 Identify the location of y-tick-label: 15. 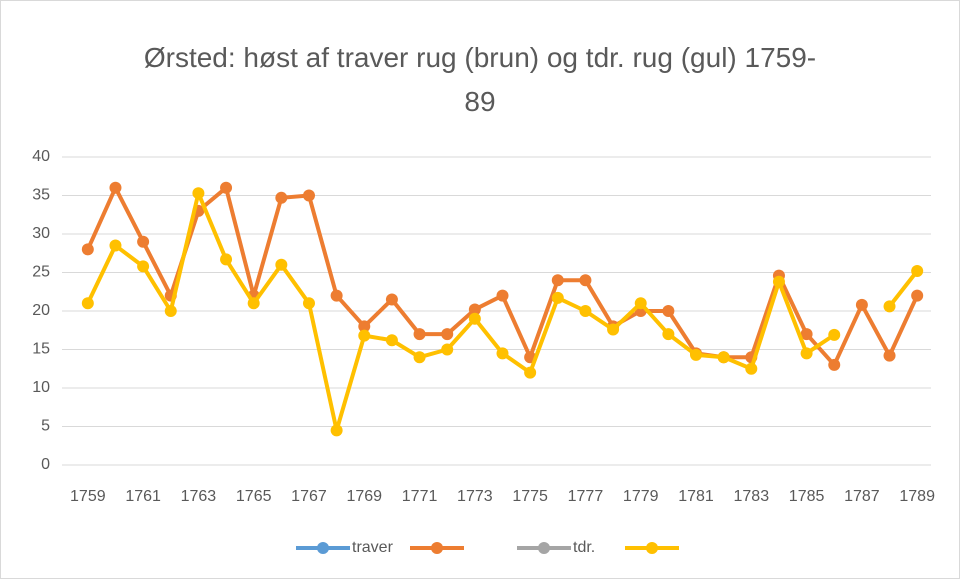
(41, 349).